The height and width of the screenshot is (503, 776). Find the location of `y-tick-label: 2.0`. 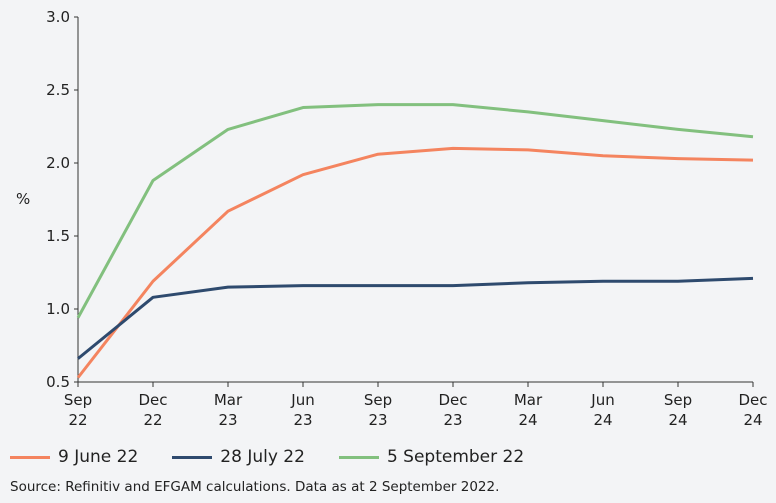

y-tick-label: 2.0 is located at coordinates (58, 163).